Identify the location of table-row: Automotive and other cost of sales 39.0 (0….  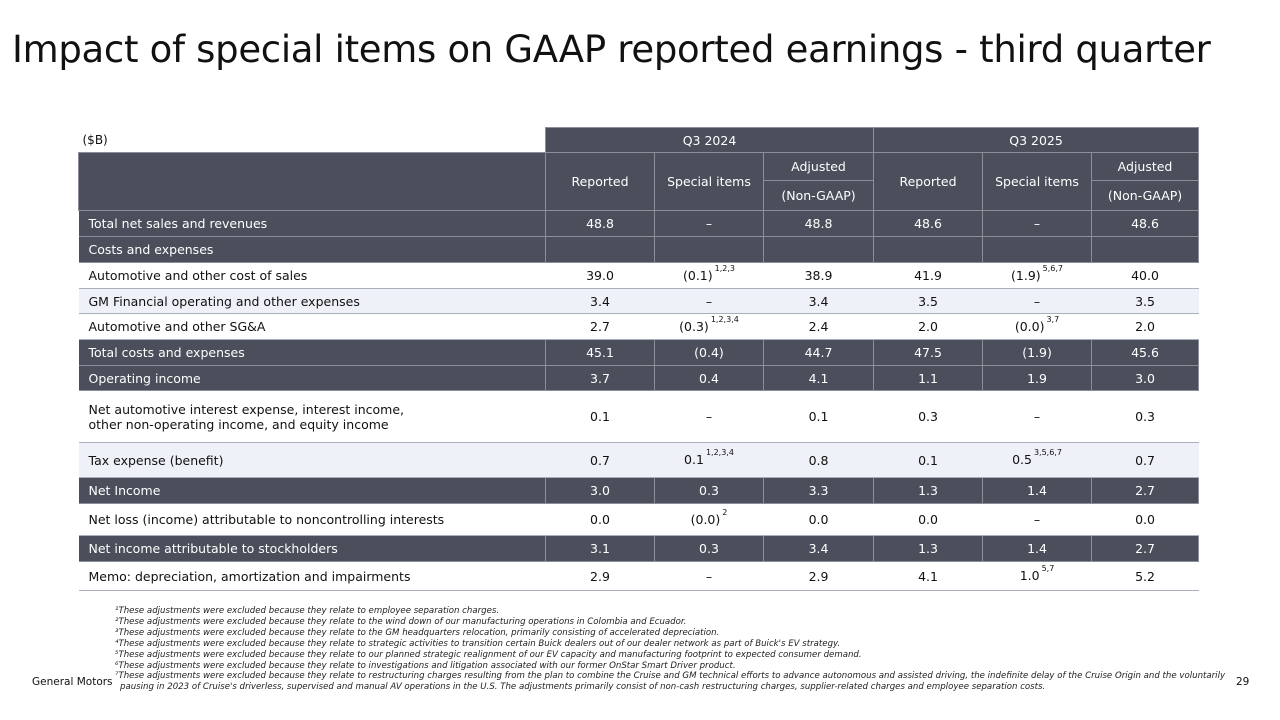
(638, 275).